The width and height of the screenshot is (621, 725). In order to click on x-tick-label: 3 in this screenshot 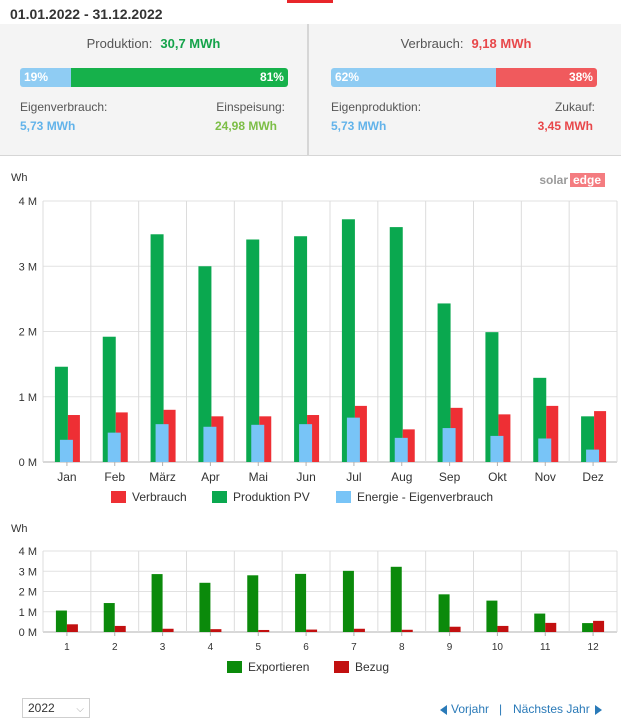, I will do `click(163, 647)`.